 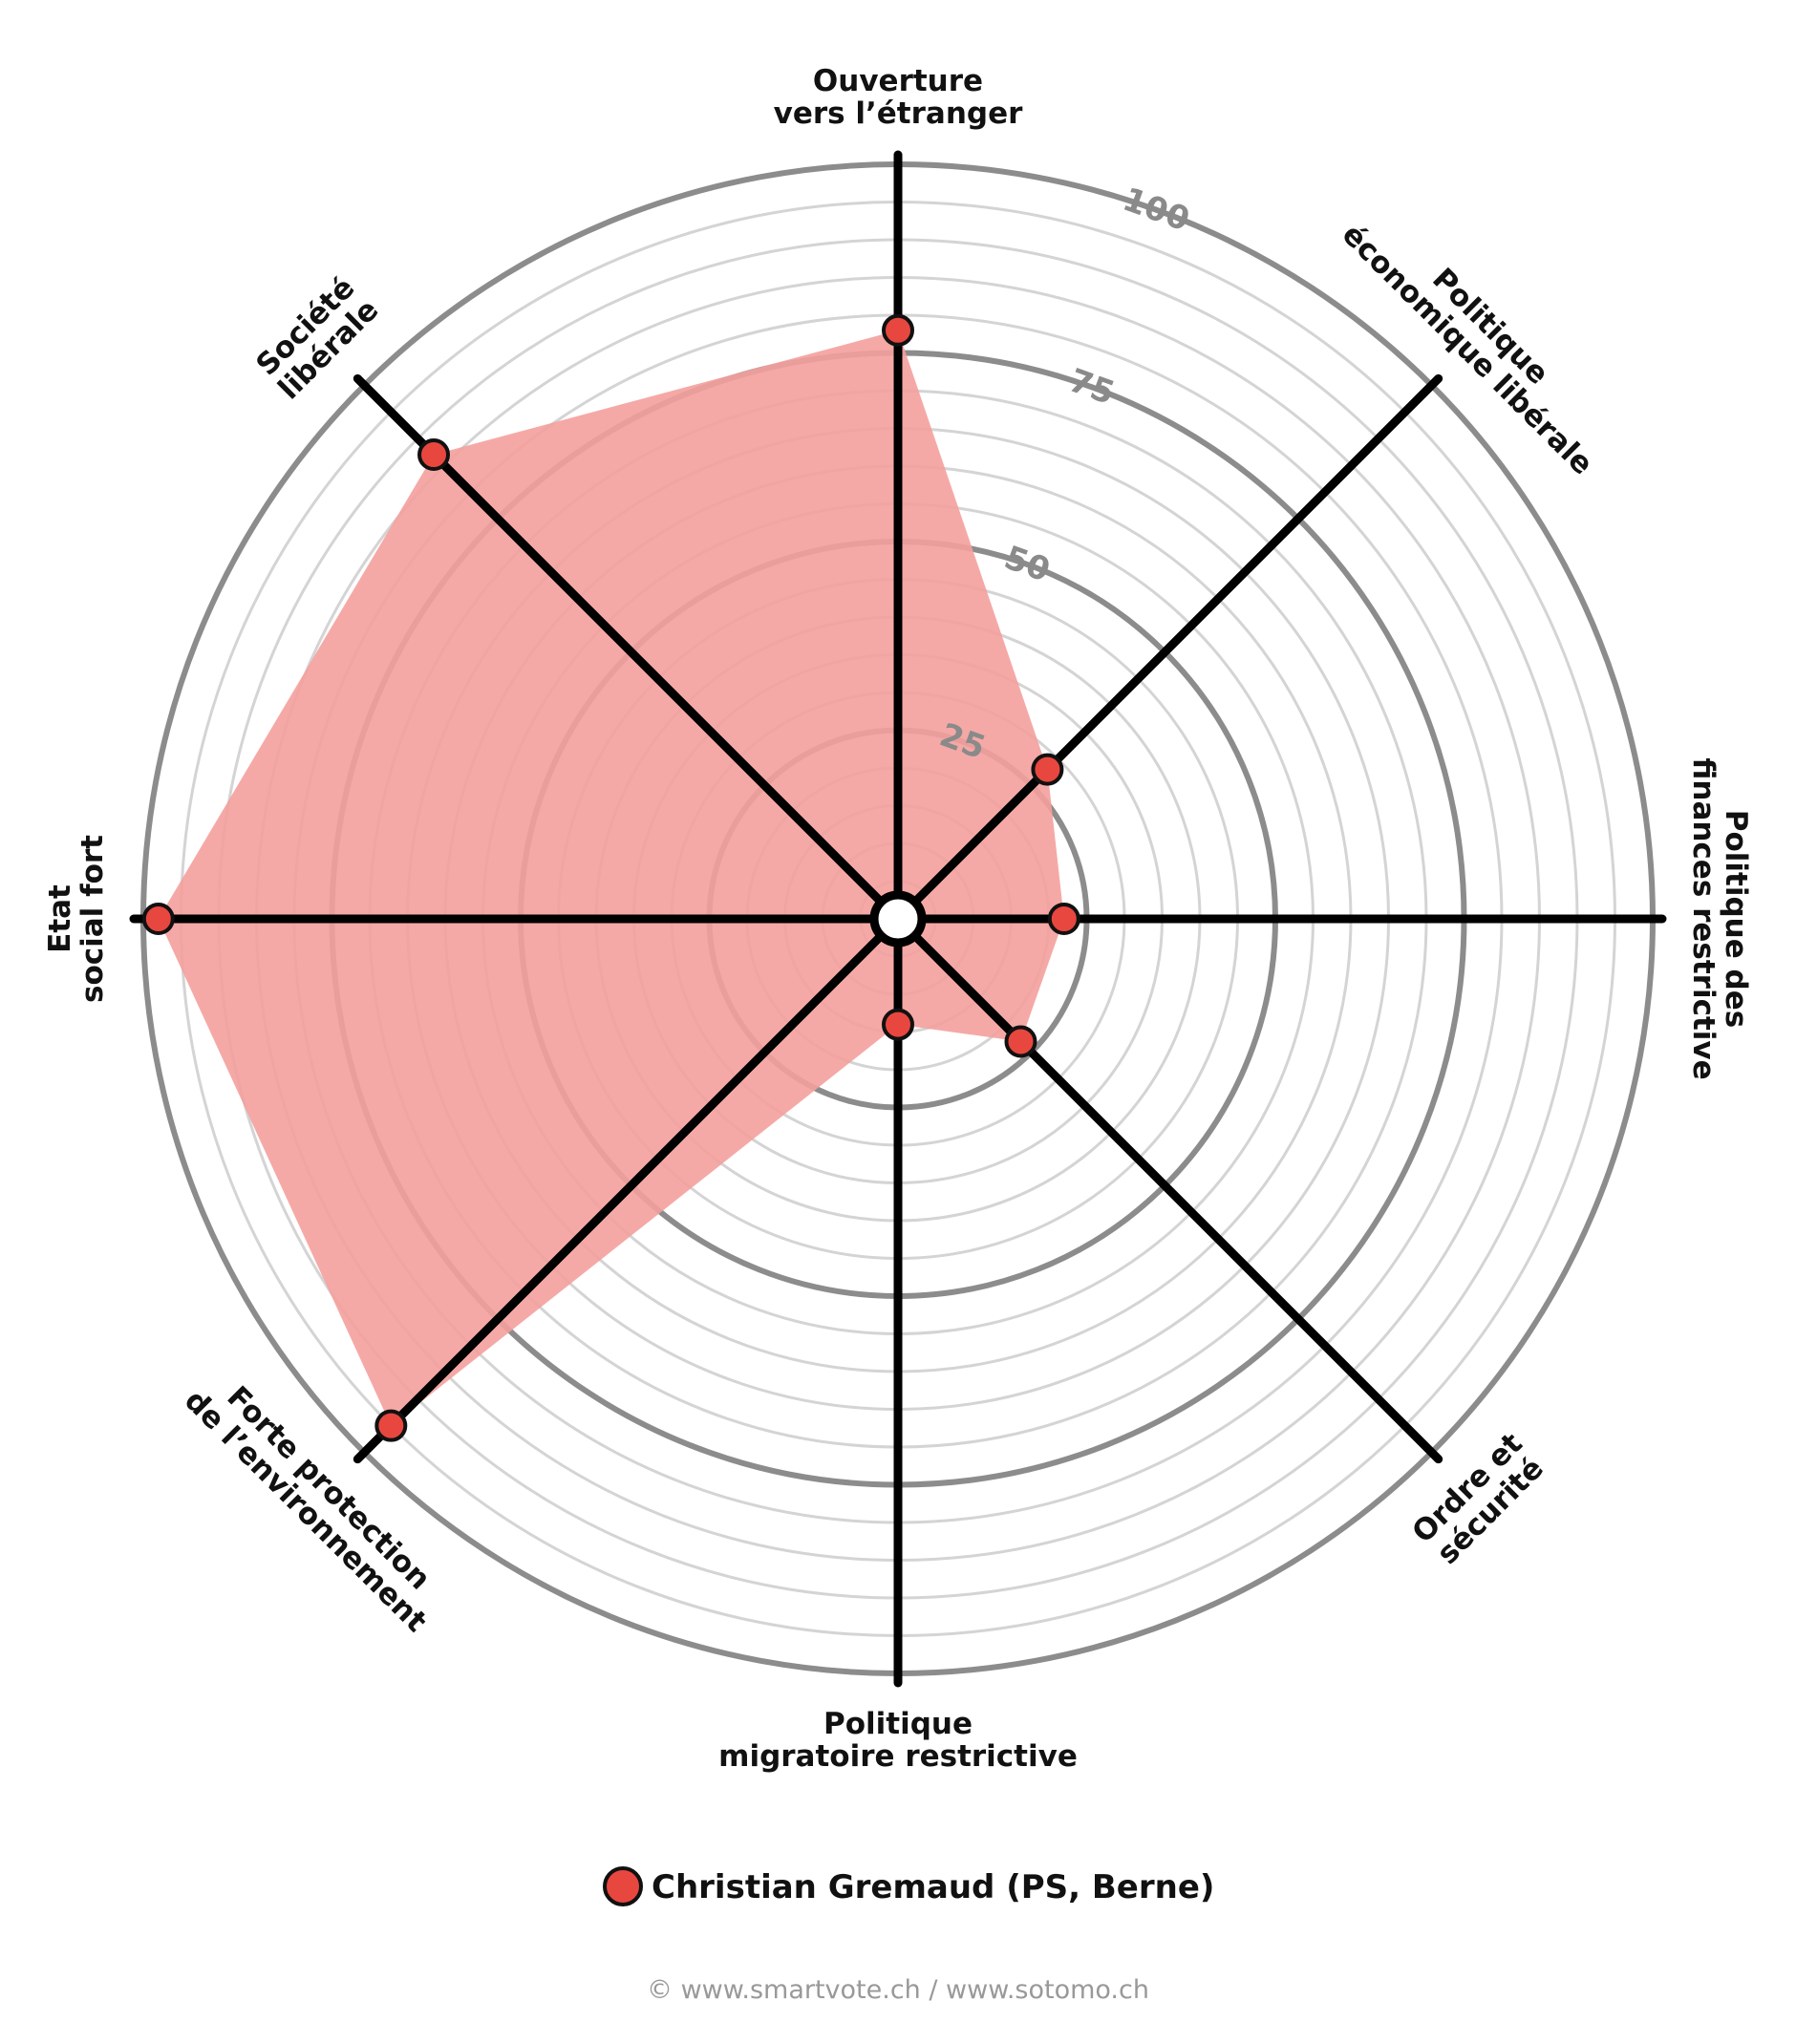 I want to click on axis-label-7-line-1: Etat, so click(x=60, y=918).